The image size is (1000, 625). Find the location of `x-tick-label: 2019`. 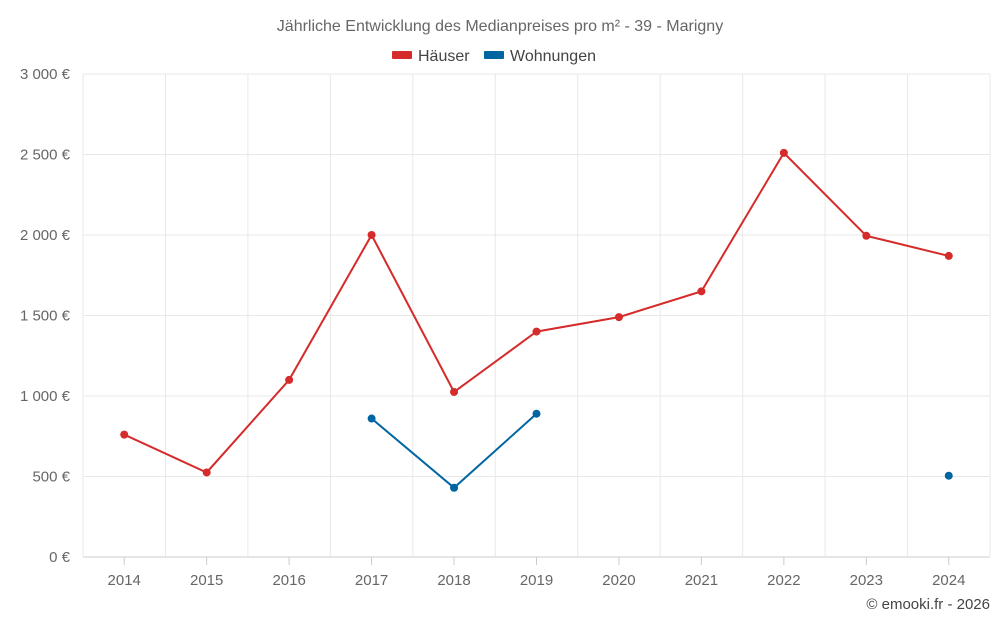

x-tick-label: 2019 is located at coordinates (536, 580).